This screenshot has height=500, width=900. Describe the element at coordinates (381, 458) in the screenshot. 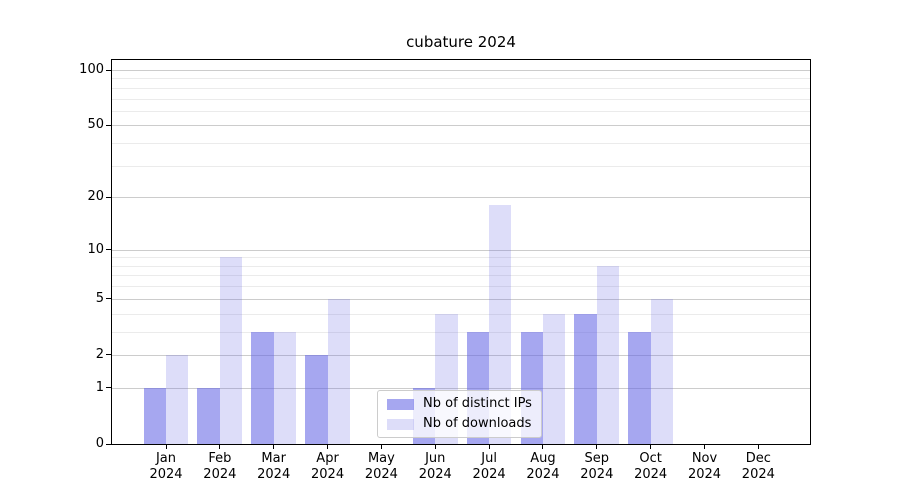

I see `x-tick-month: May` at that location.